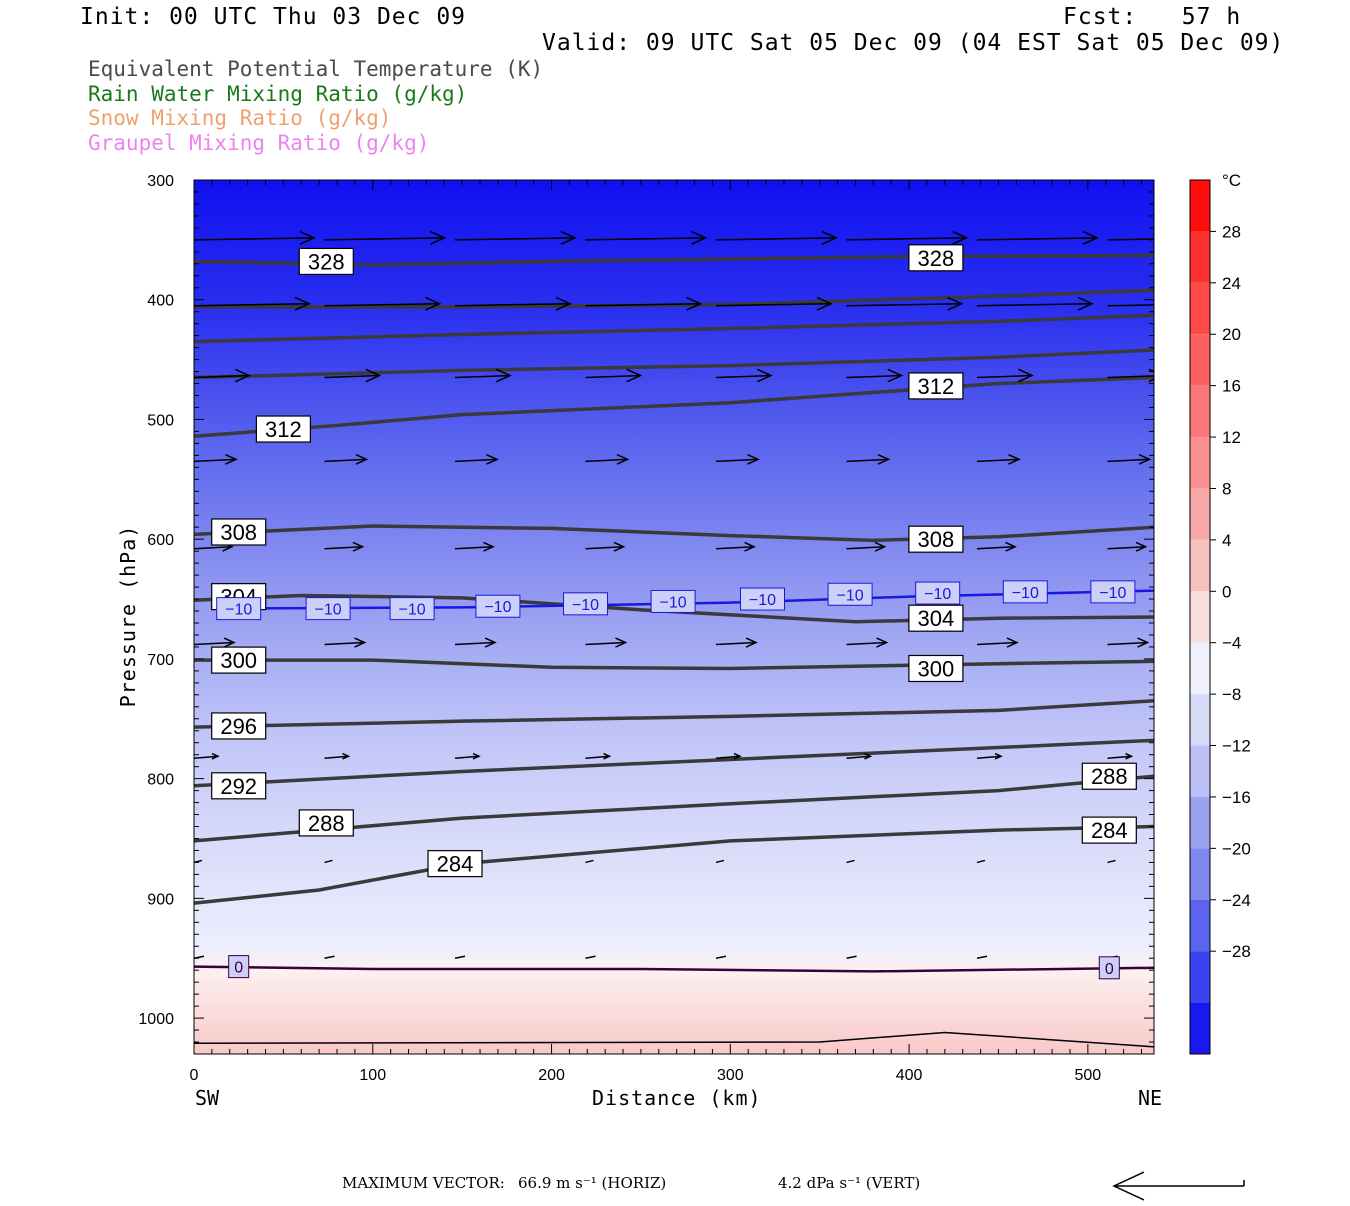  Describe the element at coordinates (592, 1183) in the screenshot. I see `max-vector-horiz: 66.9 m s⁻¹ (HORIZ)` at that location.